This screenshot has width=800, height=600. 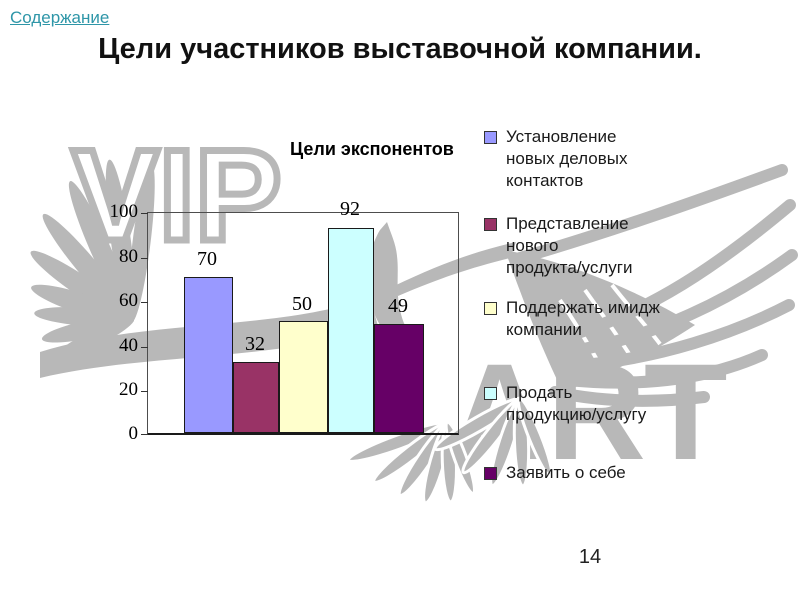 I want to click on y-axis-label: 0, so click(x=133, y=433).